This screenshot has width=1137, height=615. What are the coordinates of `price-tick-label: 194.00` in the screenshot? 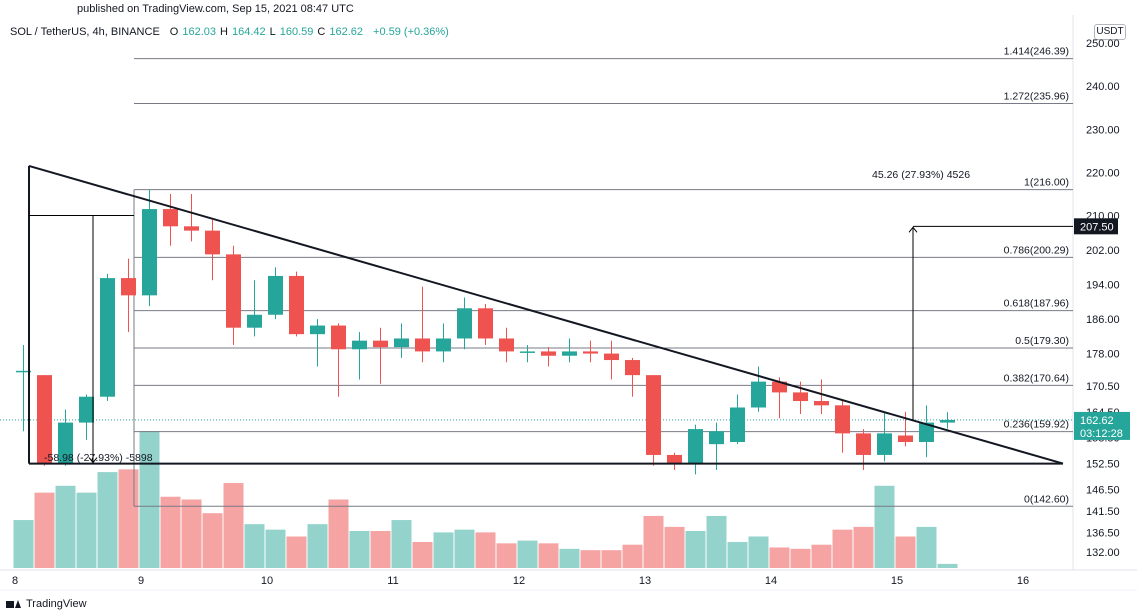 It's located at (1103, 286).